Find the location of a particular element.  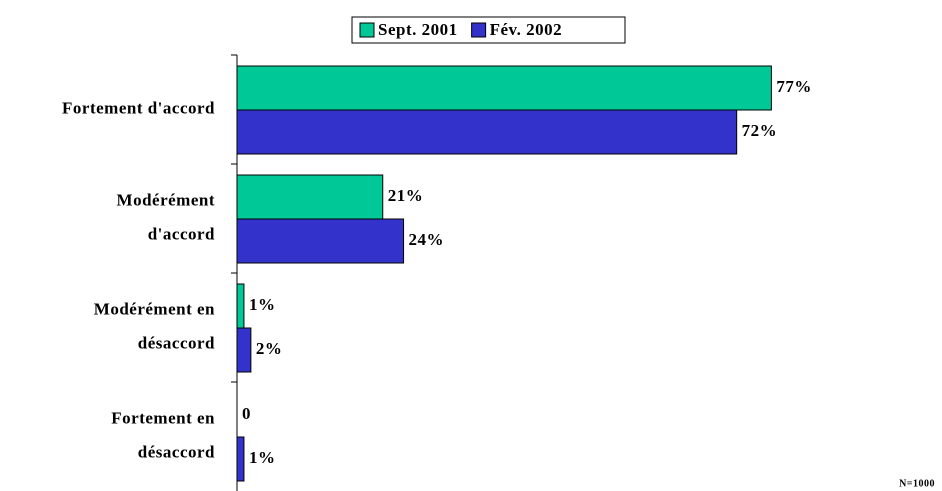

category-label: Modérément is located at coordinates (166, 199).